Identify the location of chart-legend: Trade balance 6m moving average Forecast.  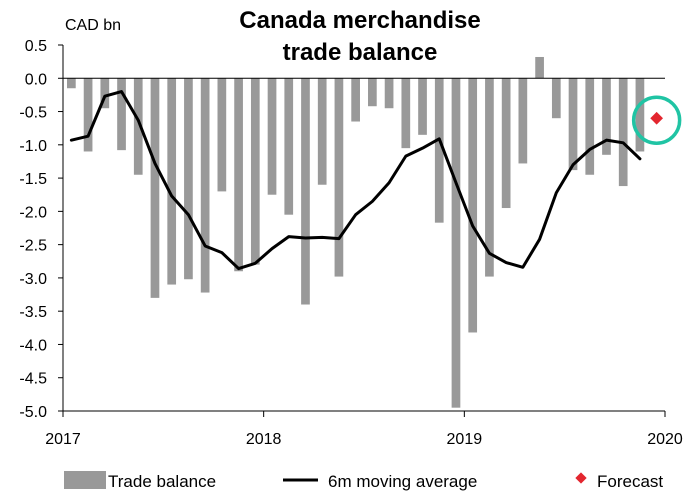
(363, 481).